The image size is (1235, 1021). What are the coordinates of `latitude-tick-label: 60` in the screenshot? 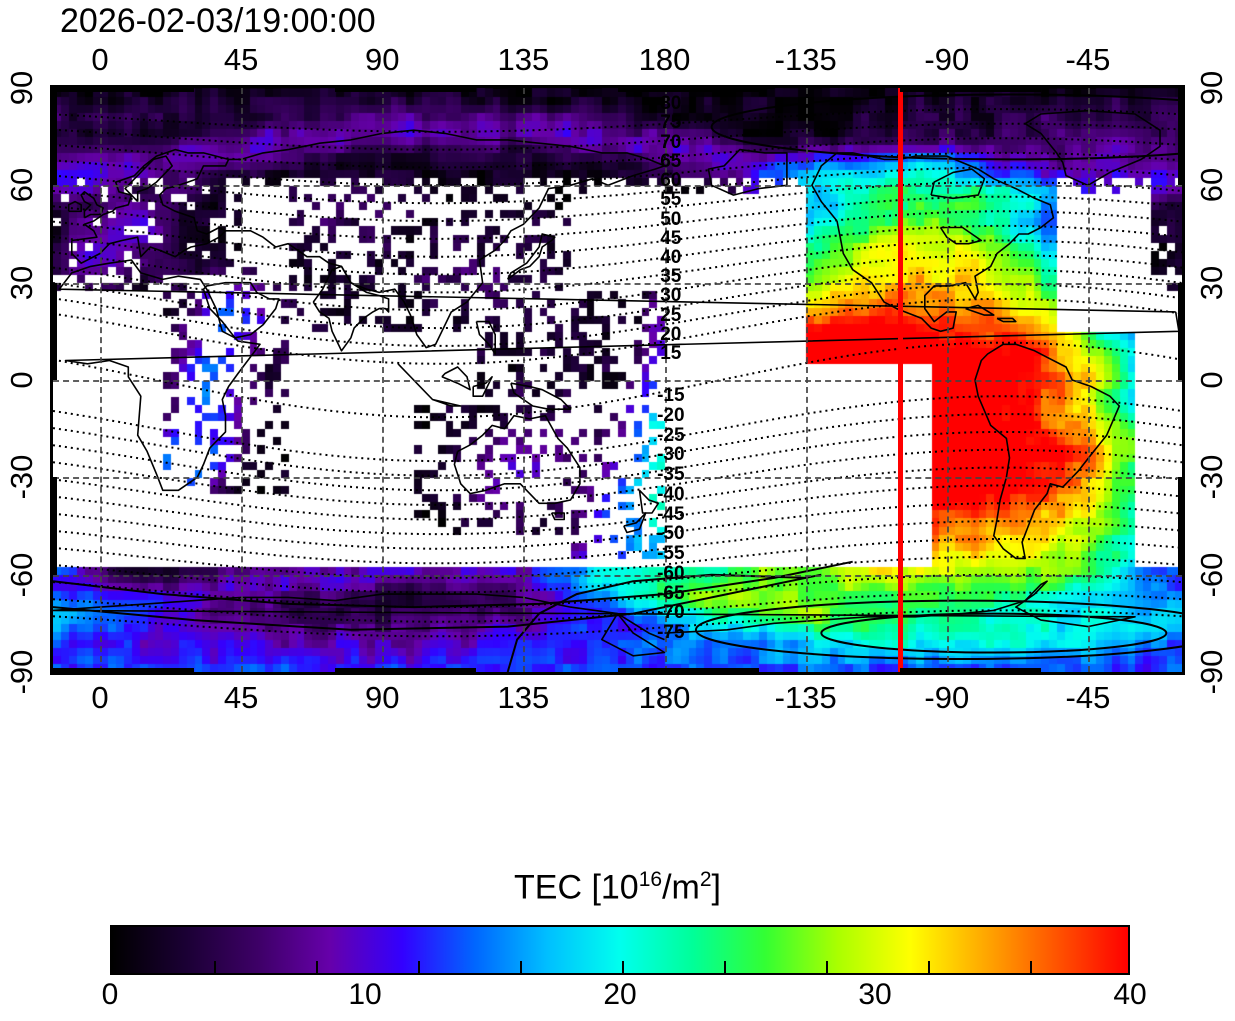 It's located at (21, 185).